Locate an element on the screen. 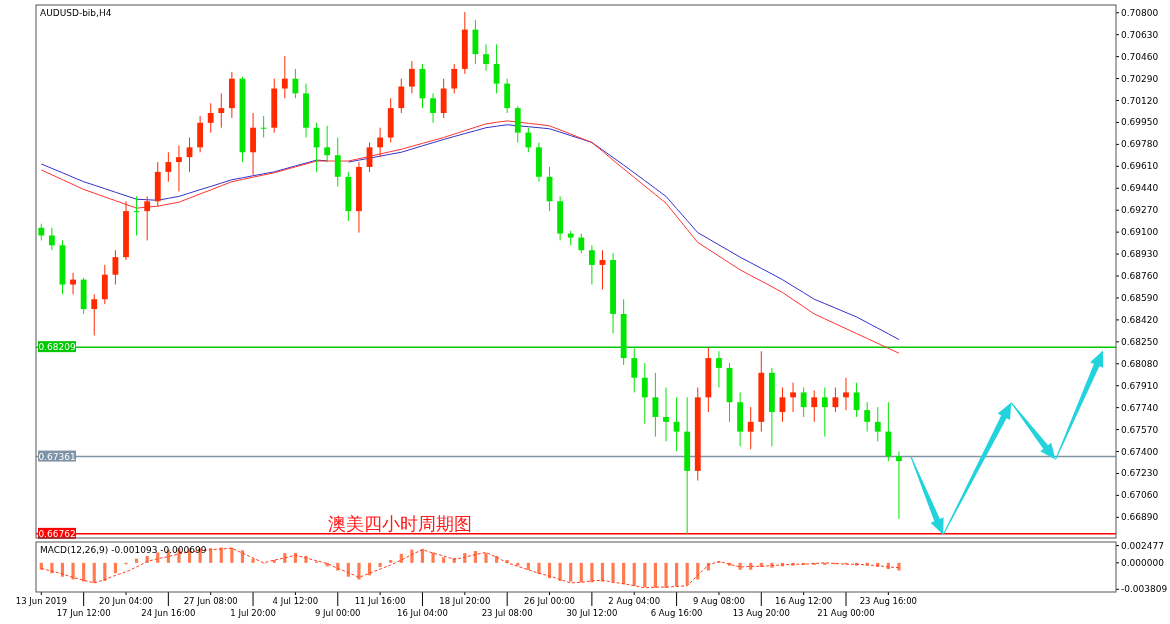 The height and width of the screenshot is (624, 1170). y-tick-label: 0.000000 is located at coordinates (1143, 562).